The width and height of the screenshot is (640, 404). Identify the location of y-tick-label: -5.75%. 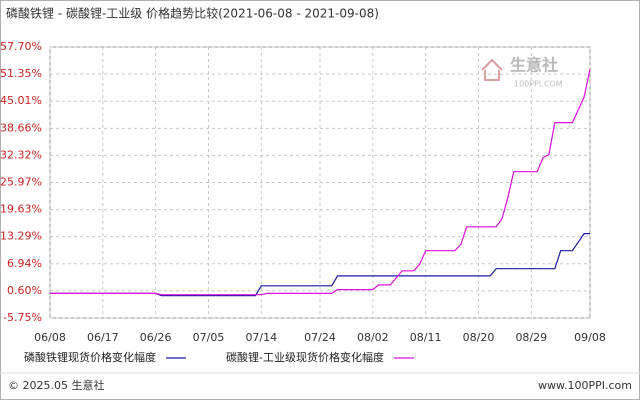
(22, 317).